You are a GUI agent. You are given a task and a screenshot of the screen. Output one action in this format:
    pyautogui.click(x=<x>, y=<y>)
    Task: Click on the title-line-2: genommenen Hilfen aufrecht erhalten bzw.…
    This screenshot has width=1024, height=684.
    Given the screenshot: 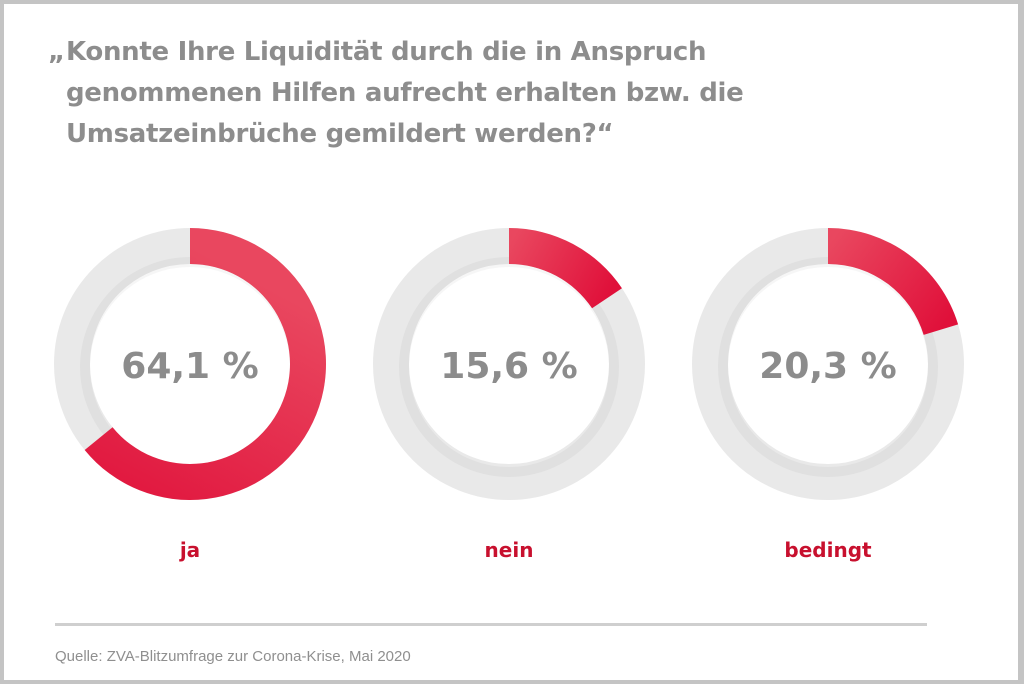 What is the action you would take?
    pyautogui.click(x=405, y=93)
    